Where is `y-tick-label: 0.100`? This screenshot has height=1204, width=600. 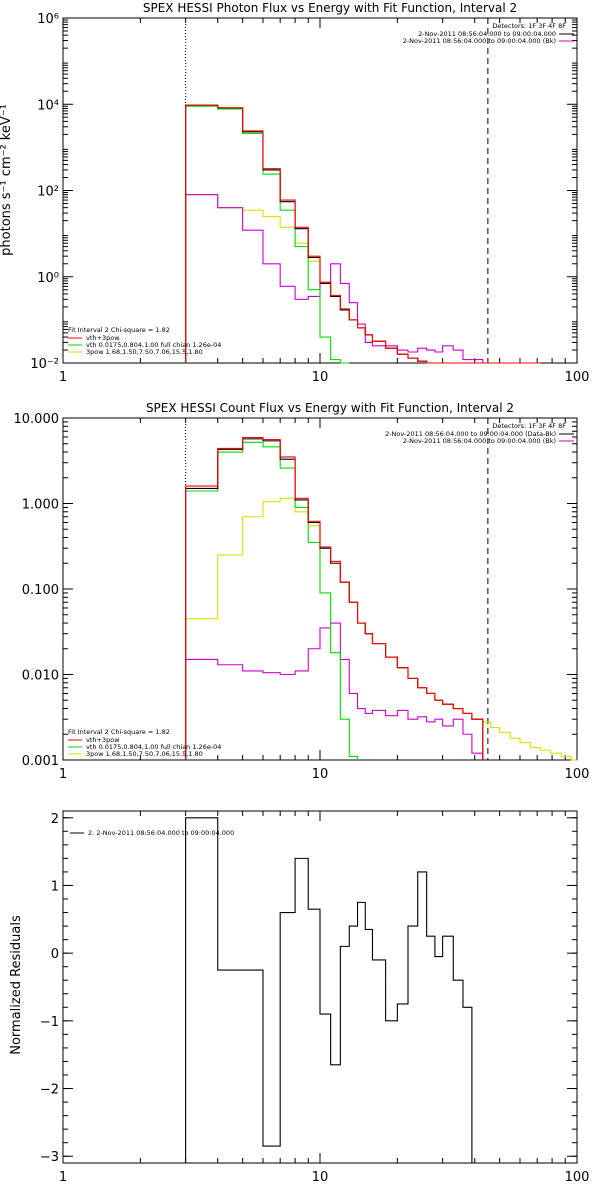
y-tick-label: 0.100 is located at coordinates (40, 590).